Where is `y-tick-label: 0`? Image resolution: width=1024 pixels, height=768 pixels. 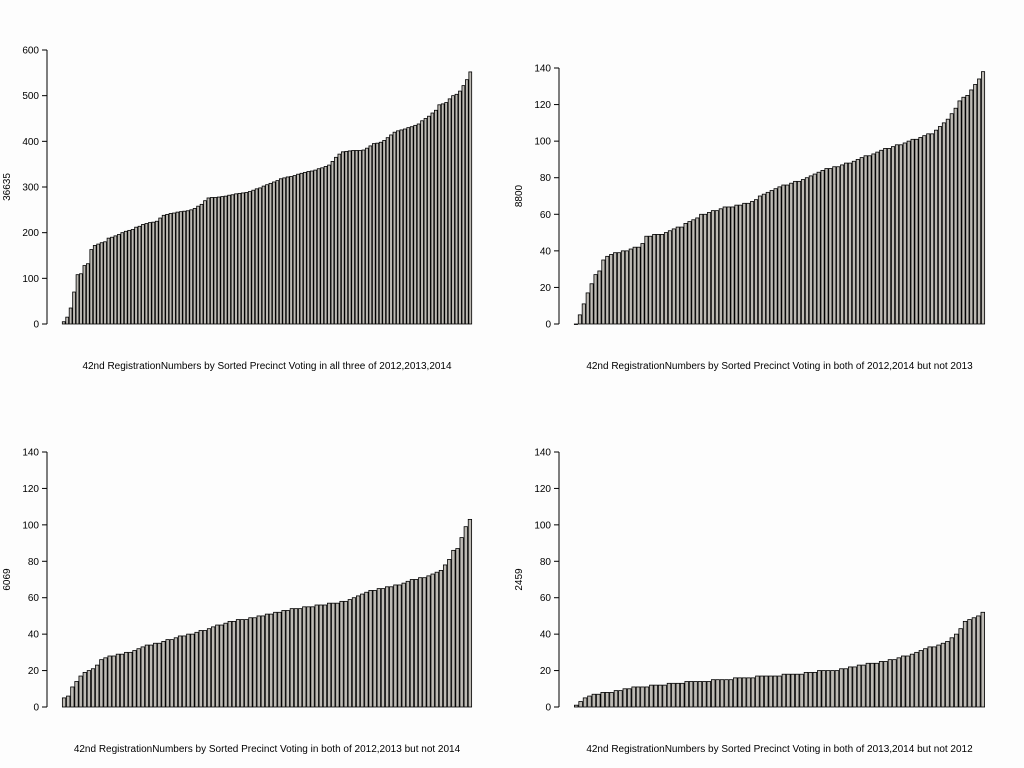
y-tick-label: 0 is located at coordinates (548, 325).